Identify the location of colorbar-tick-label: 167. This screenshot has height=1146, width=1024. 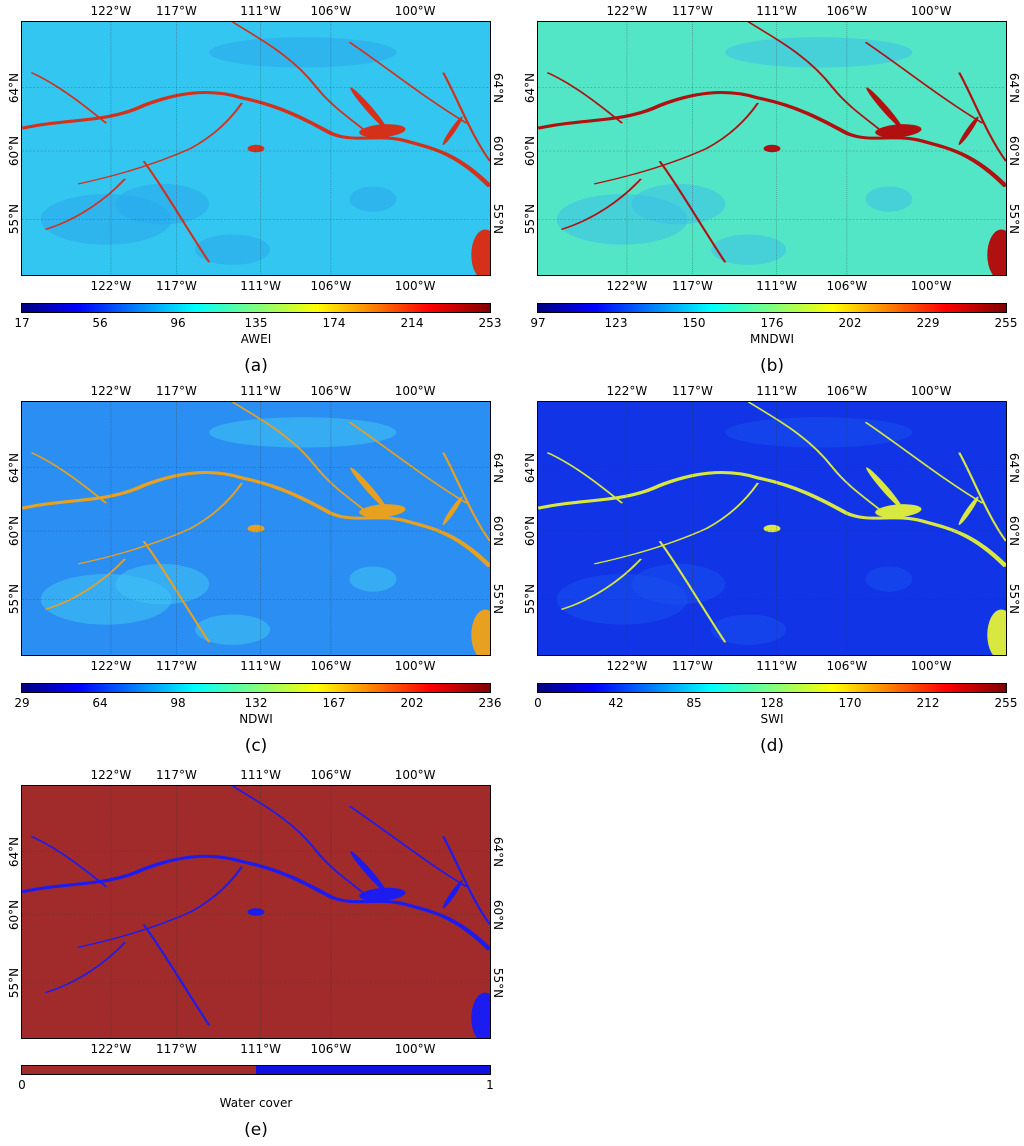
(334, 703).